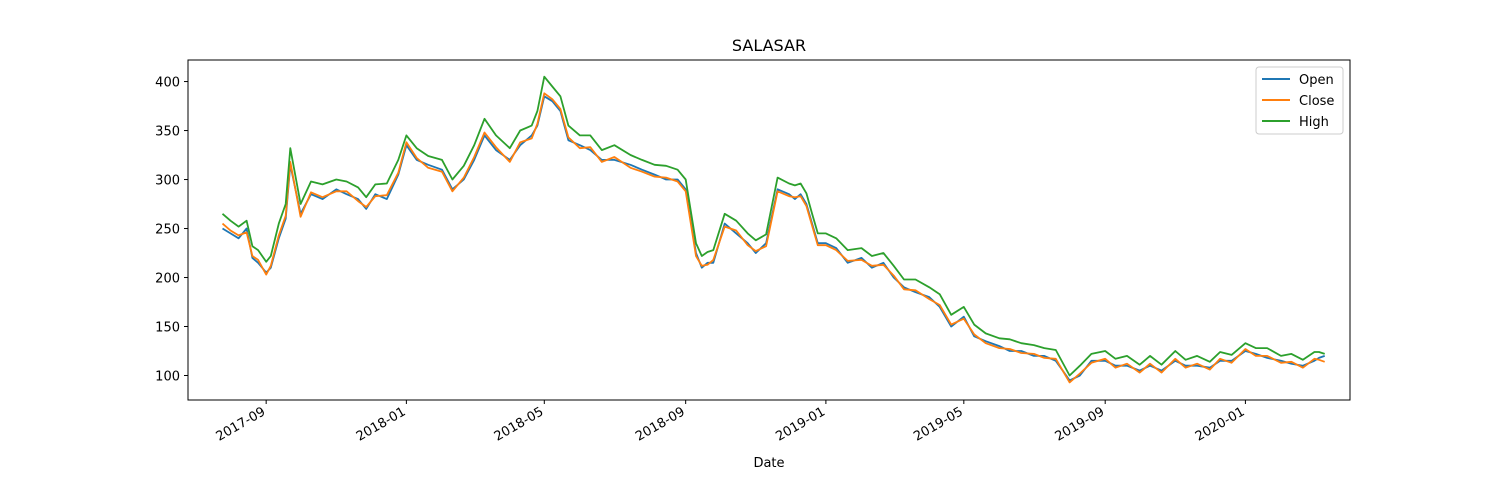 The height and width of the screenshot is (500, 1500). Describe the element at coordinates (167, 328) in the screenshot. I see `y-tick-label: 150` at that location.